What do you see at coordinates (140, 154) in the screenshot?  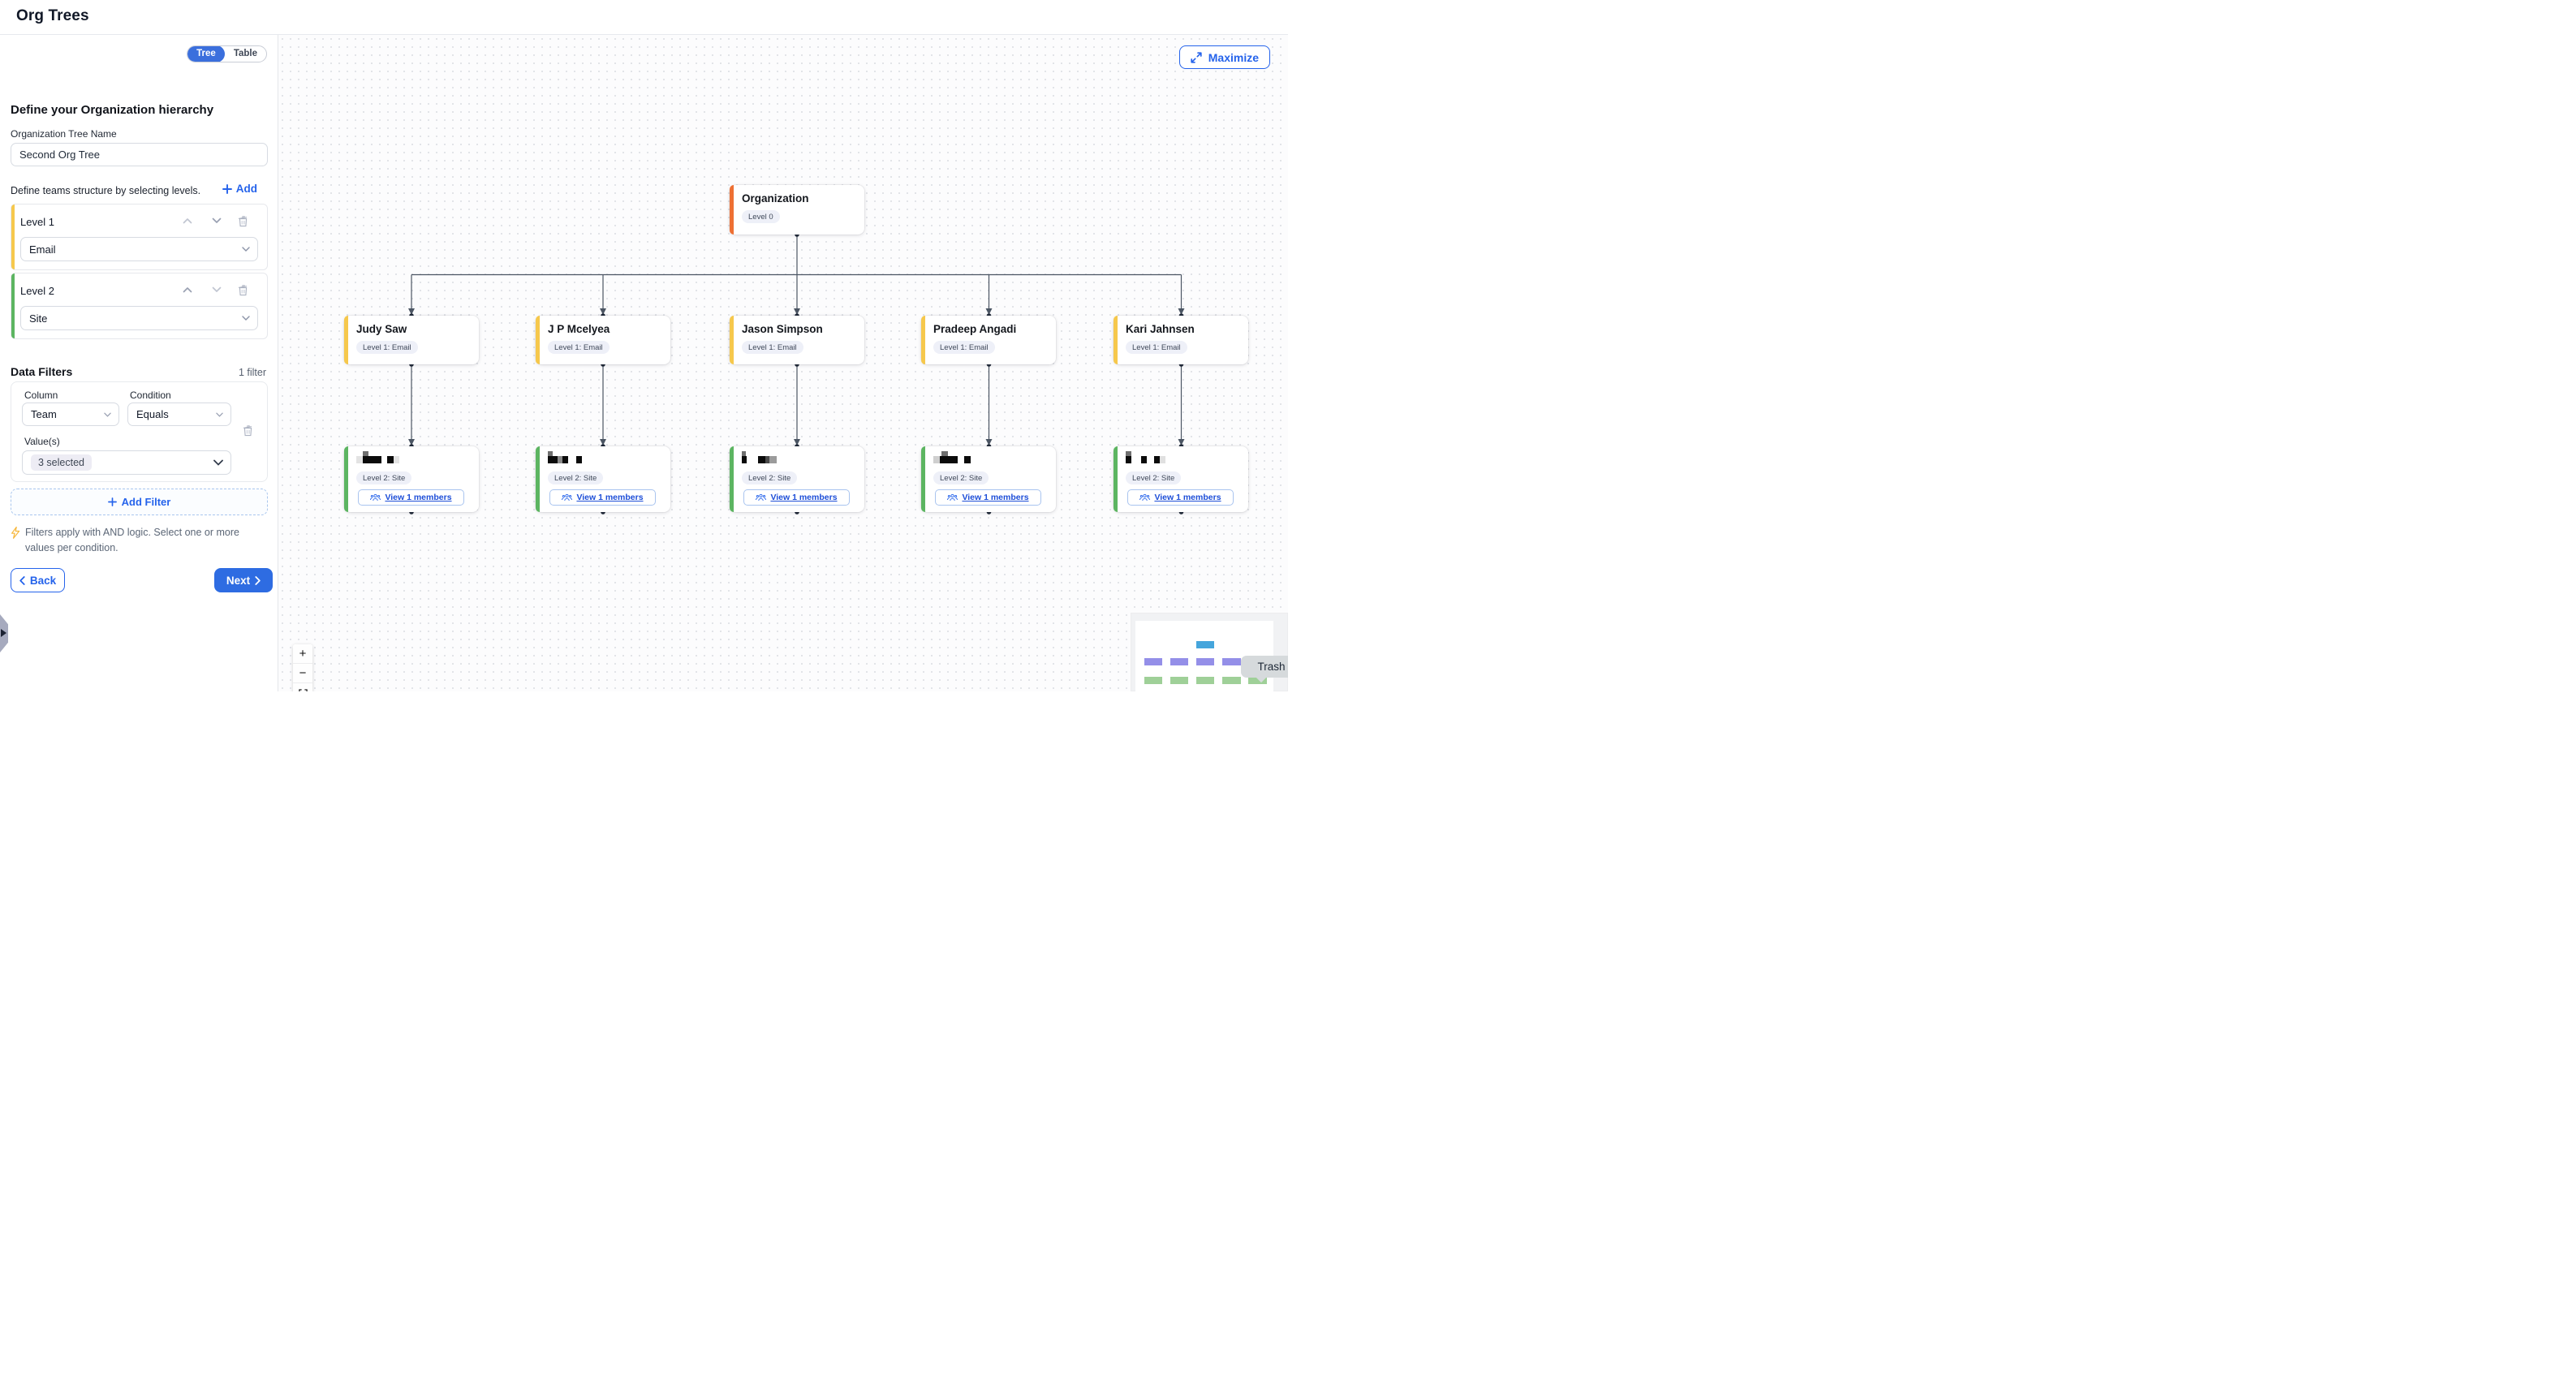 I see `tree-name-input` at bounding box center [140, 154].